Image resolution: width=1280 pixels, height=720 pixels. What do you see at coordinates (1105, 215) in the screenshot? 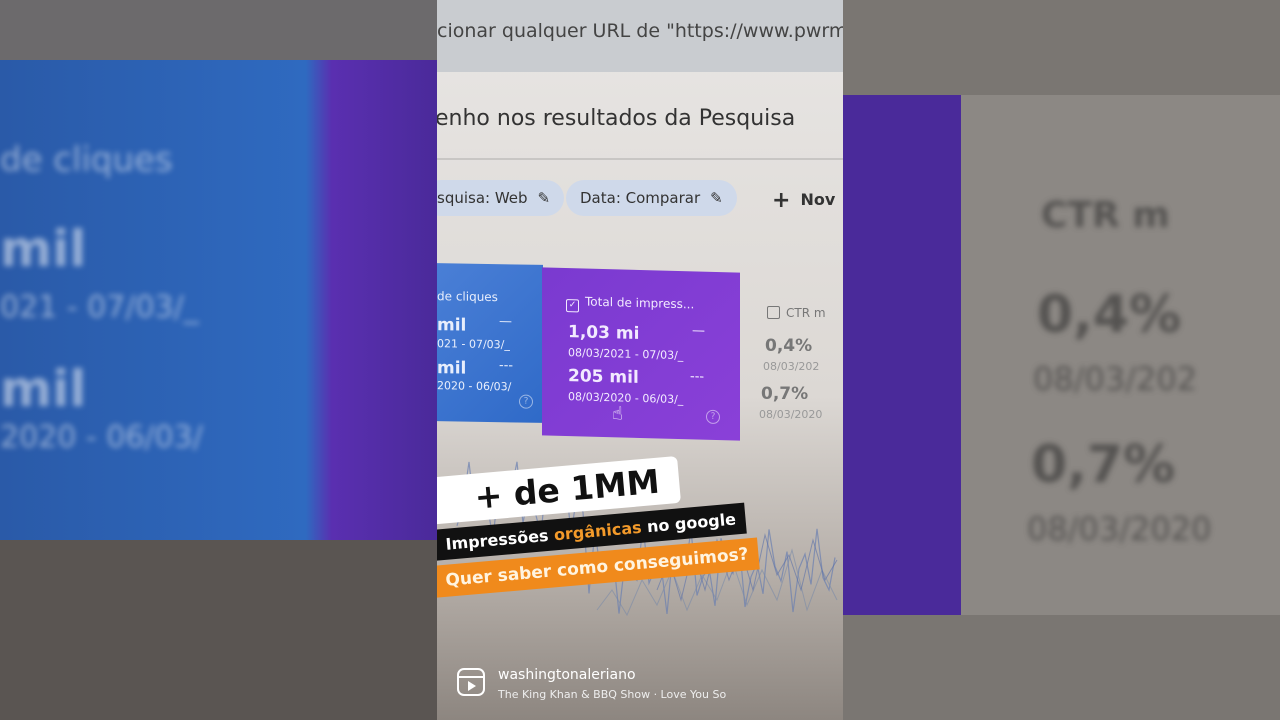
I see `blurred-ctr-label: CTR m` at bounding box center [1105, 215].